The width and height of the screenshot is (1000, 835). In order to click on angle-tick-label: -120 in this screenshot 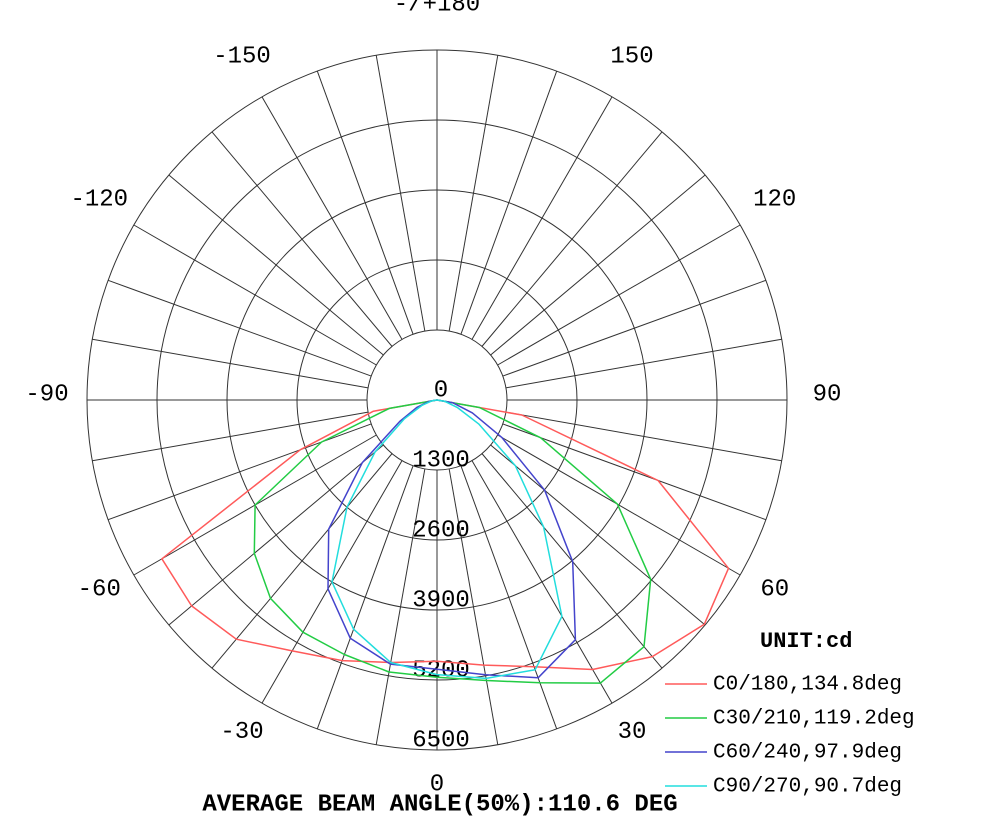, I will do `click(99, 199)`.